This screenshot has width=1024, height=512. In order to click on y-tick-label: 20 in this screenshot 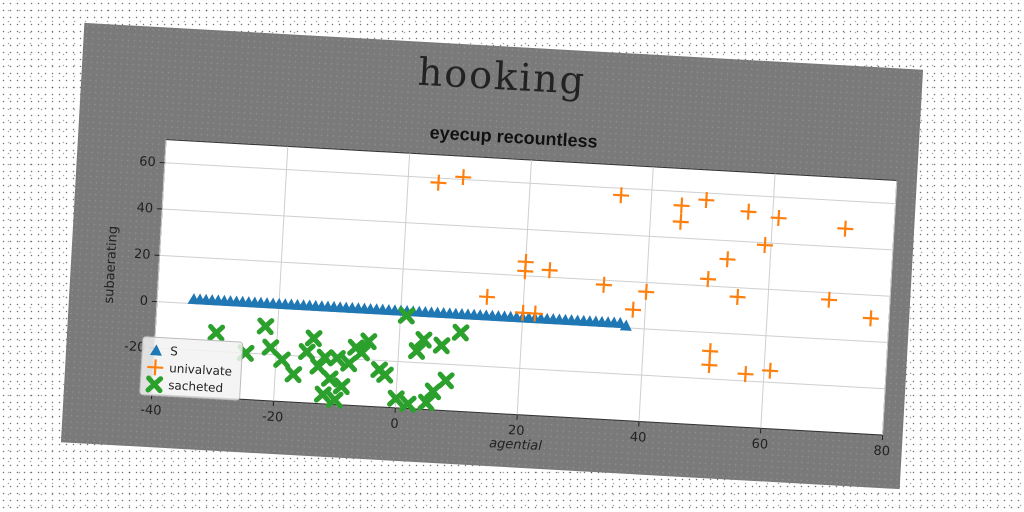, I will do `click(142, 255)`.